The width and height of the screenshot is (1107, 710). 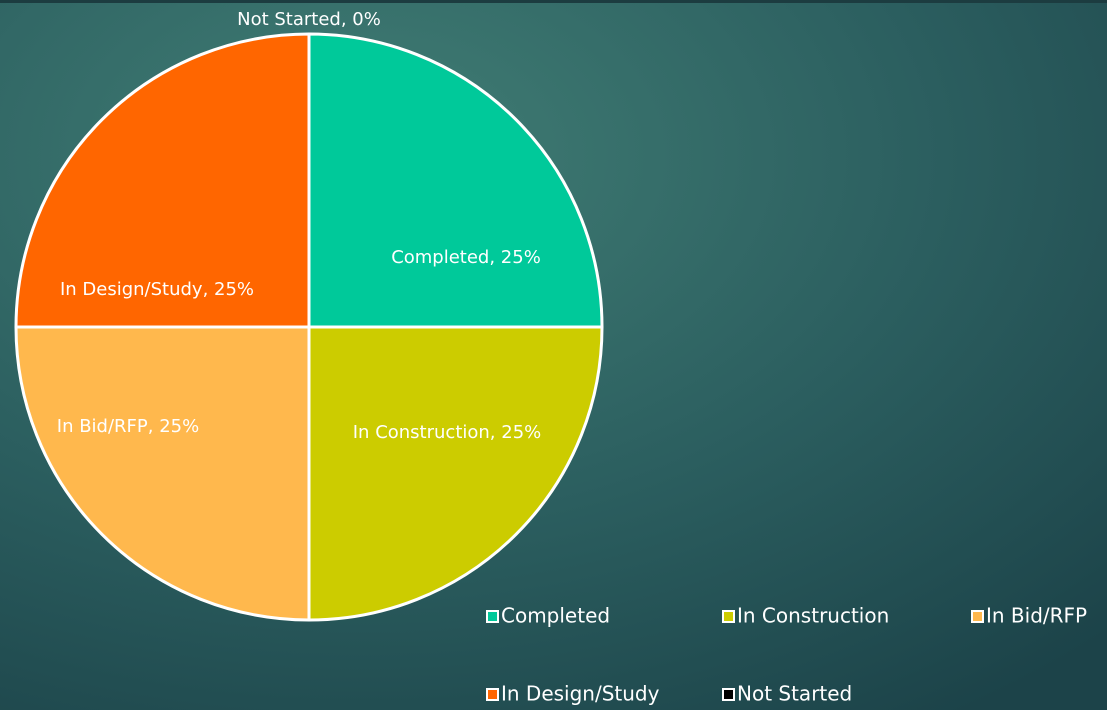 What do you see at coordinates (1036, 616) in the screenshot?
I see `legend-label: In Bid/RFP` at bounding box center [1036, 616].